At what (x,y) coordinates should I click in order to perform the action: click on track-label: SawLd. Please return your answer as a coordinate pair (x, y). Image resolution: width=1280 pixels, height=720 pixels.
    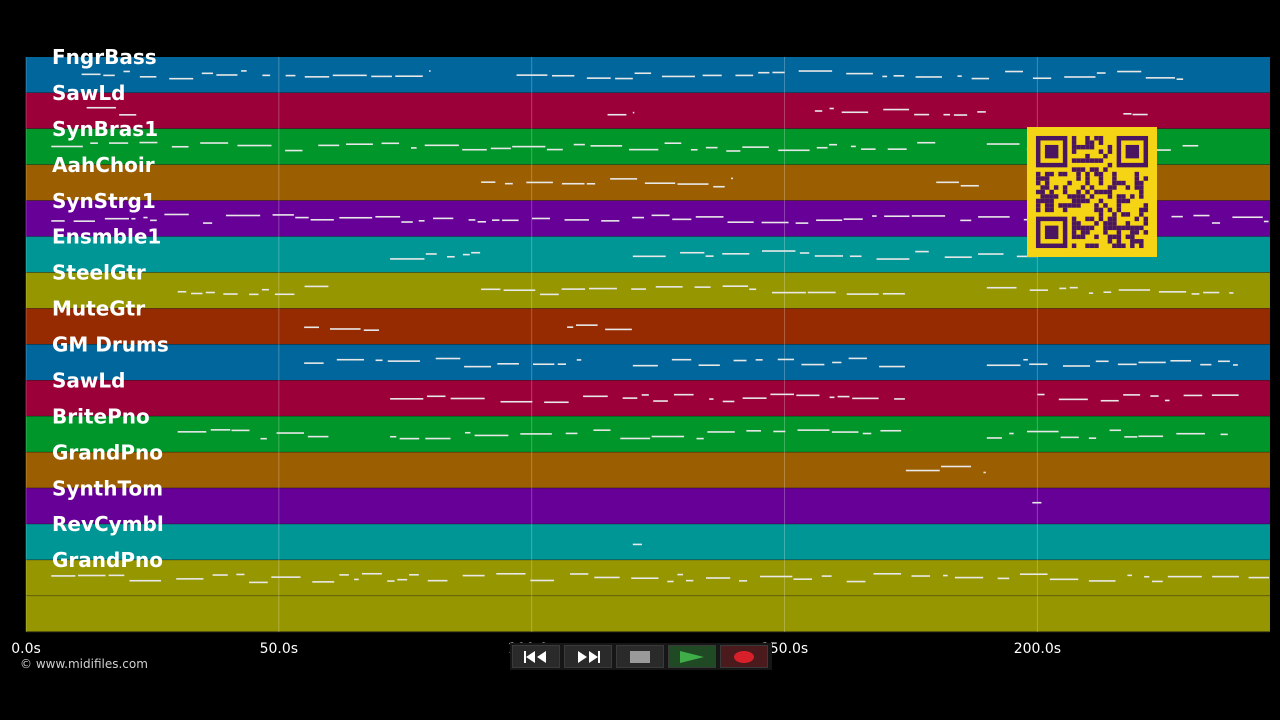
    Looking at the image, I should click on (88, 93).